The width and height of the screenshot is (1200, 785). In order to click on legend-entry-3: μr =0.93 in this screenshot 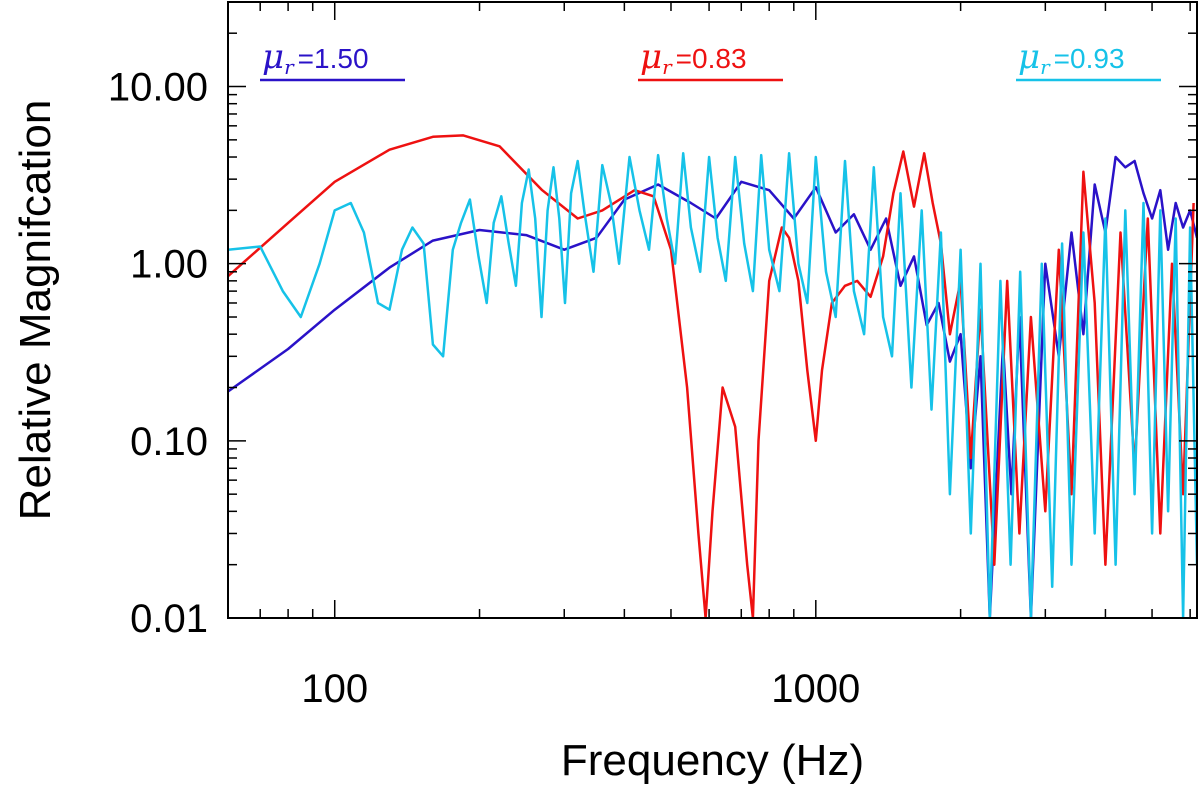, I will do `click(1088, 59)`.